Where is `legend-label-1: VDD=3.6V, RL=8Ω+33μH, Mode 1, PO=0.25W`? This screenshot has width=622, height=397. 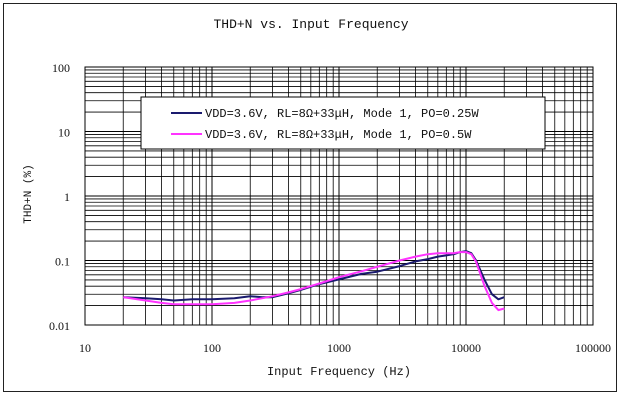 legend-label-1: VDD=3.6V, RL=8Ω+33μH, Mode 1, PO=0.25W is located at coordinates (342, 114).